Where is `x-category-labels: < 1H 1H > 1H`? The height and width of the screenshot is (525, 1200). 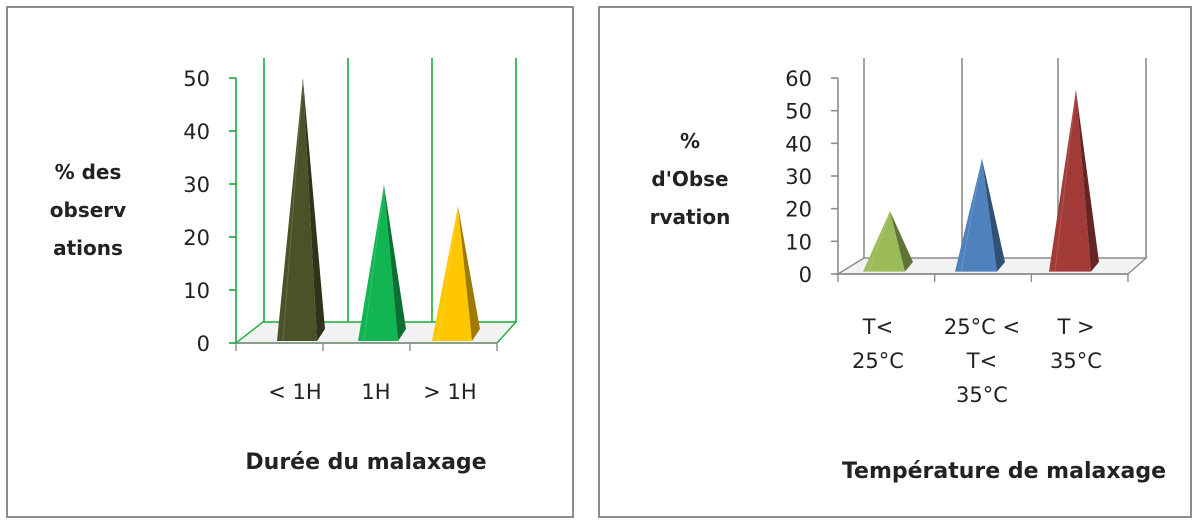 x-category-labels: < 1H 1H > 1H is located at coordinates (372, 392).